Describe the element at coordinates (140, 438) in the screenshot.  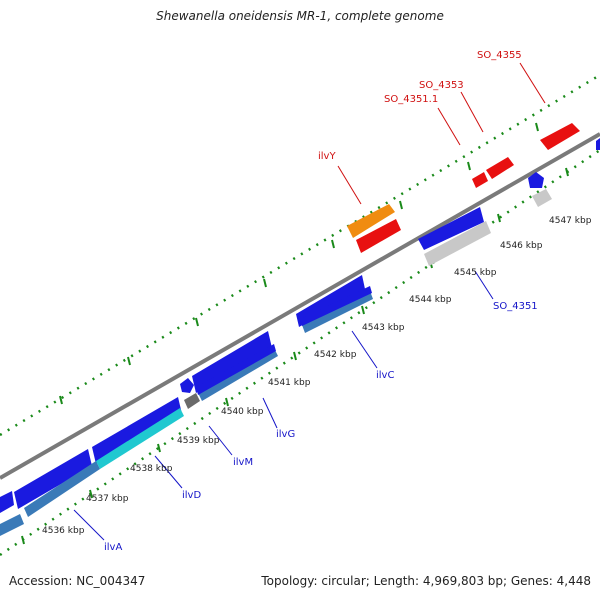
I see `cds-bar-cyan` at that location.